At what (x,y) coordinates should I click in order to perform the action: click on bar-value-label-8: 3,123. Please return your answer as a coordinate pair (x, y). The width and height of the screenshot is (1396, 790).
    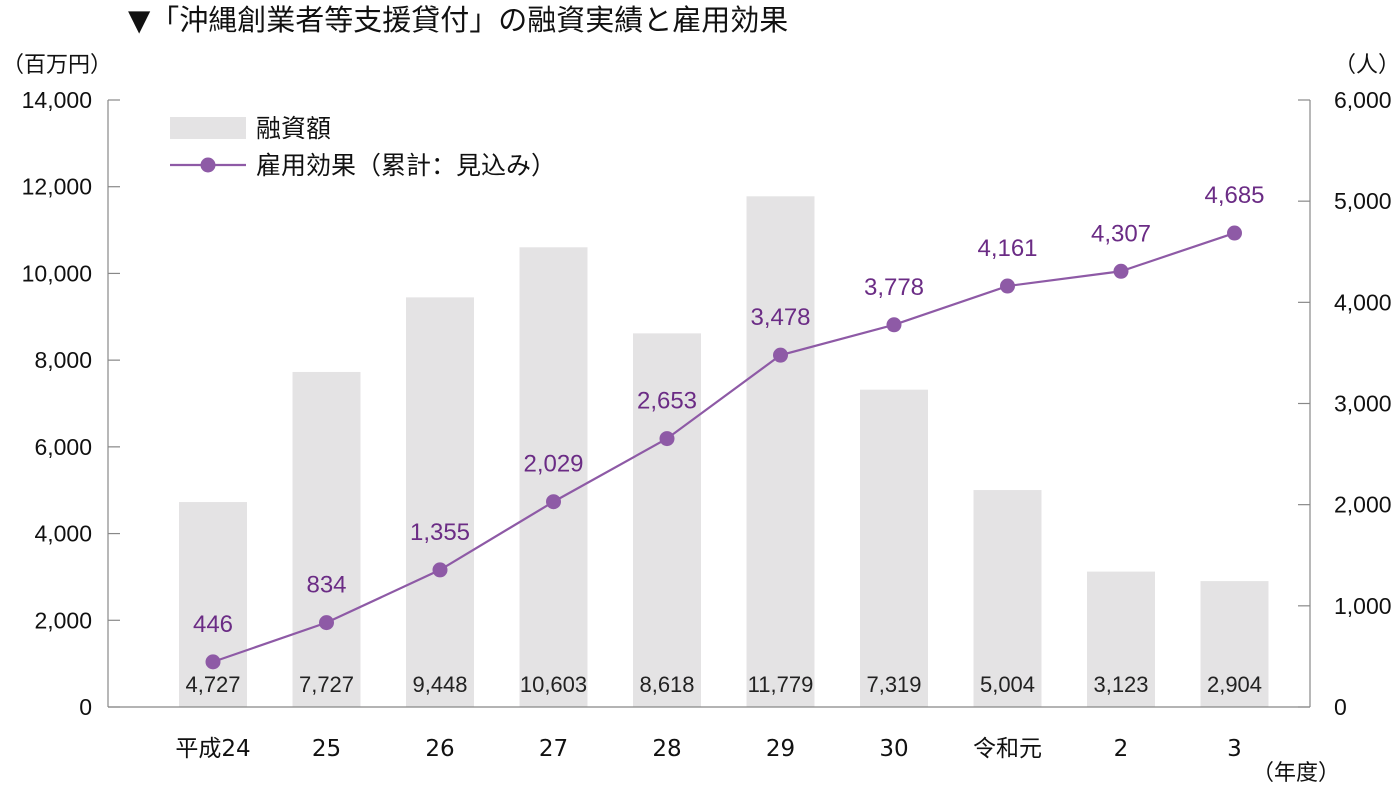
    Looking at the image, I should click on (1120, 684).